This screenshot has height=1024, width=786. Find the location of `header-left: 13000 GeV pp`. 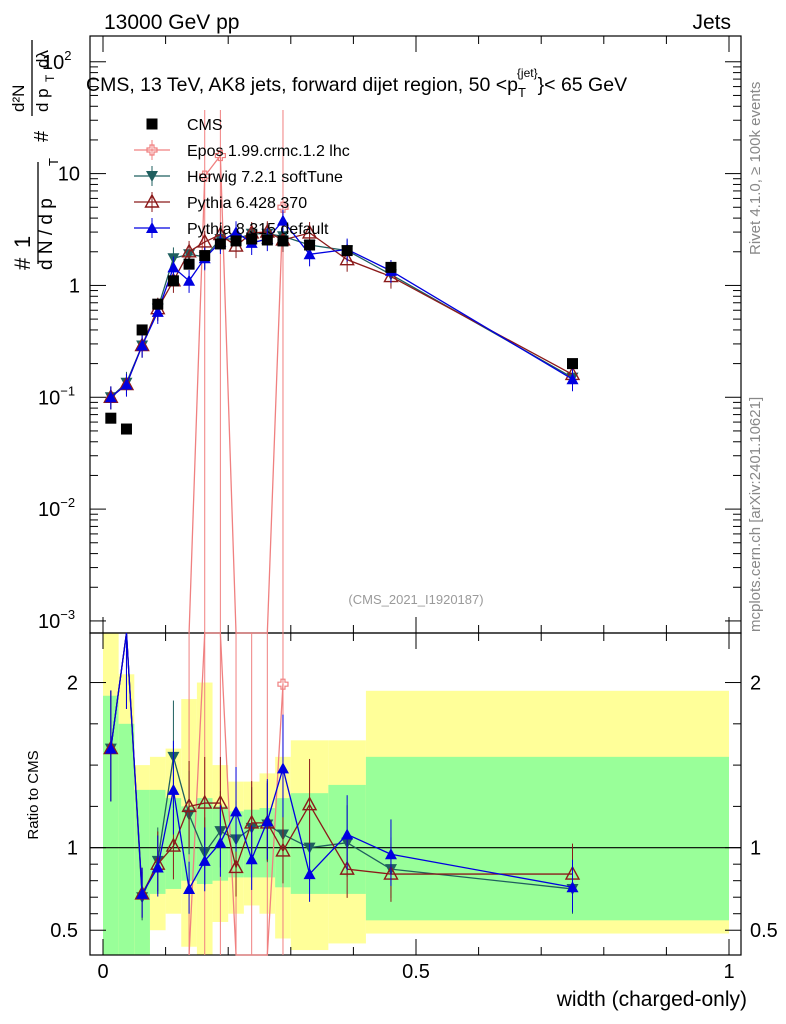

header-left: 13000 GeV pp is located at coordinates (171, 22).